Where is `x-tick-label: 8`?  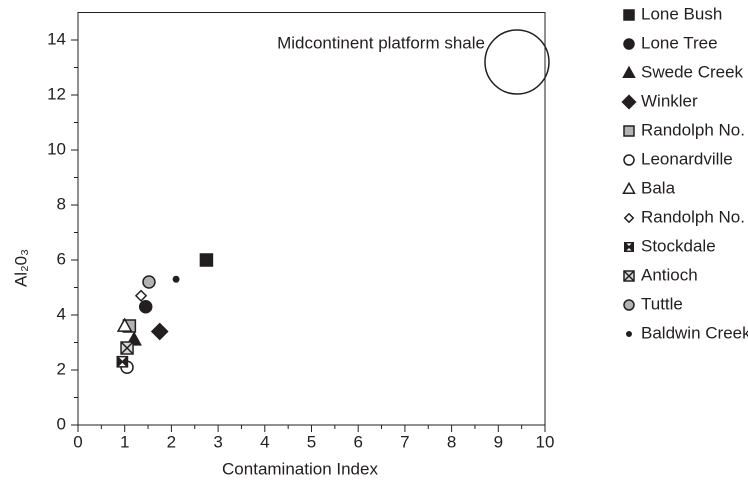
x-tick-label: 8 is located at coordinates (451, 441).